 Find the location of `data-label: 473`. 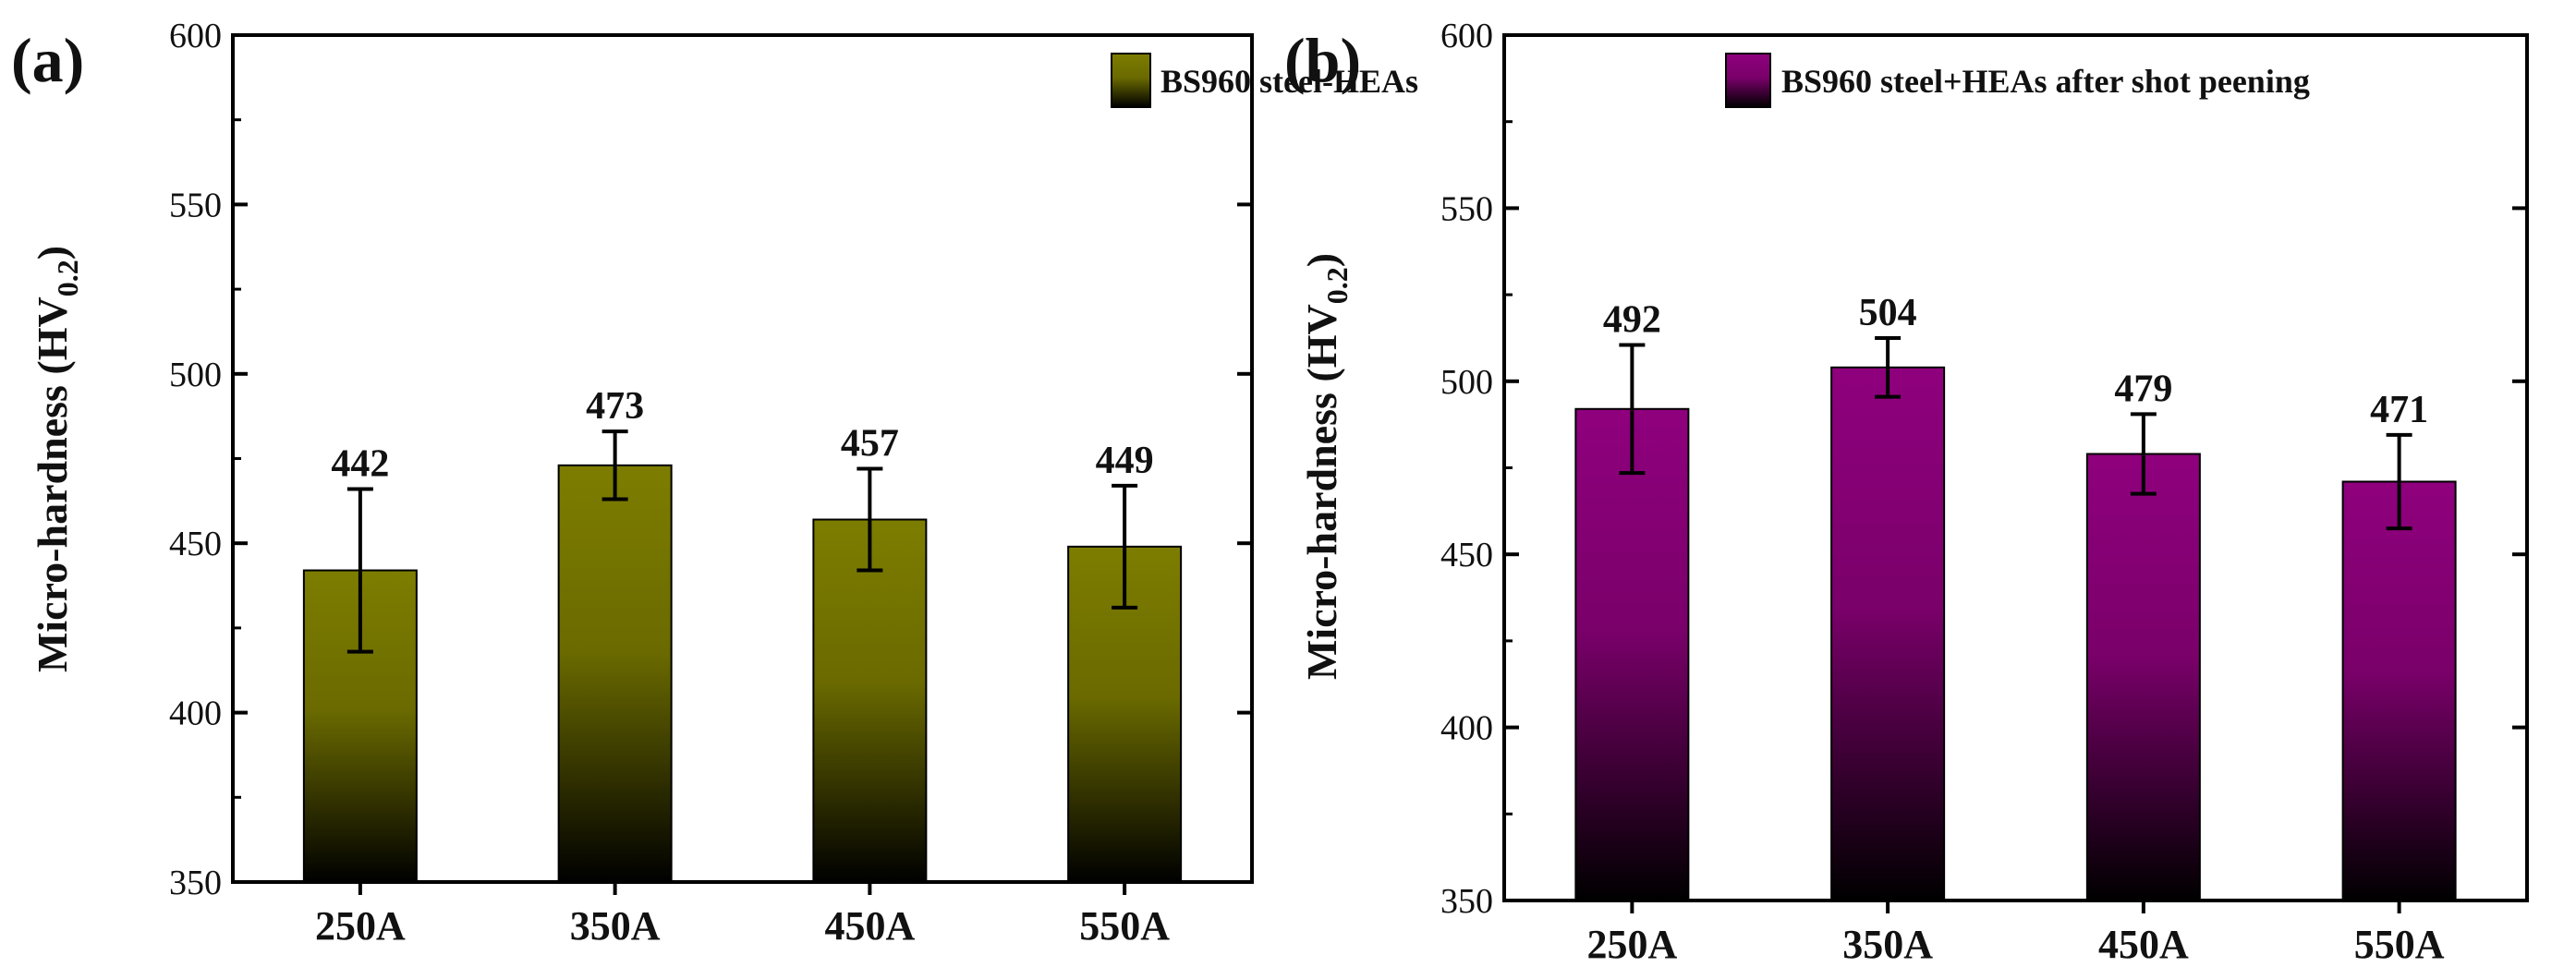

data-label: 473 is located at coordinates (615, 406).